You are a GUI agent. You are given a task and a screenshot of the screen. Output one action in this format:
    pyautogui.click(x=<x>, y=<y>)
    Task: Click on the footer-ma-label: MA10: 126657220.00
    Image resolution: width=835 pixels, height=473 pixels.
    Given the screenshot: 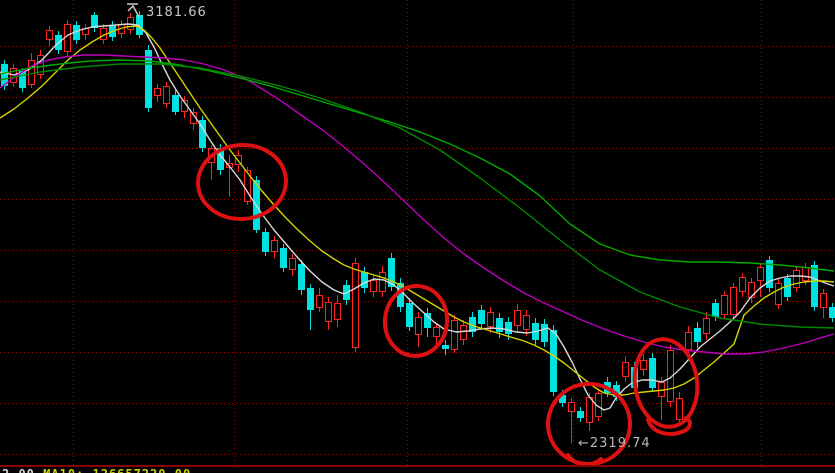 What is the action you would take?
    pyautogui.click(x=117, y=470)
    